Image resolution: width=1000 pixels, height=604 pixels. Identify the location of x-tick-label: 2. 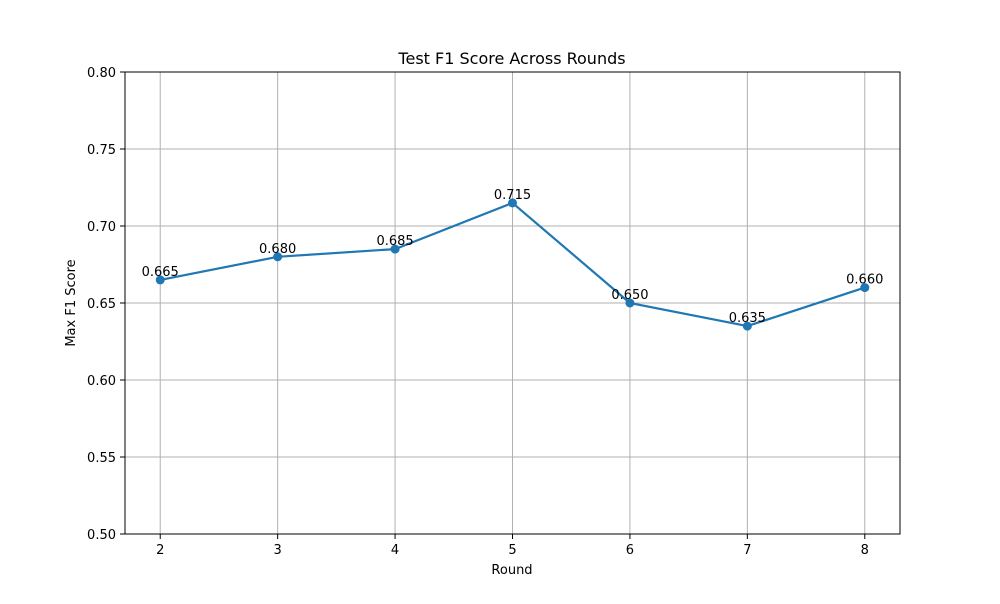
(160, 550).